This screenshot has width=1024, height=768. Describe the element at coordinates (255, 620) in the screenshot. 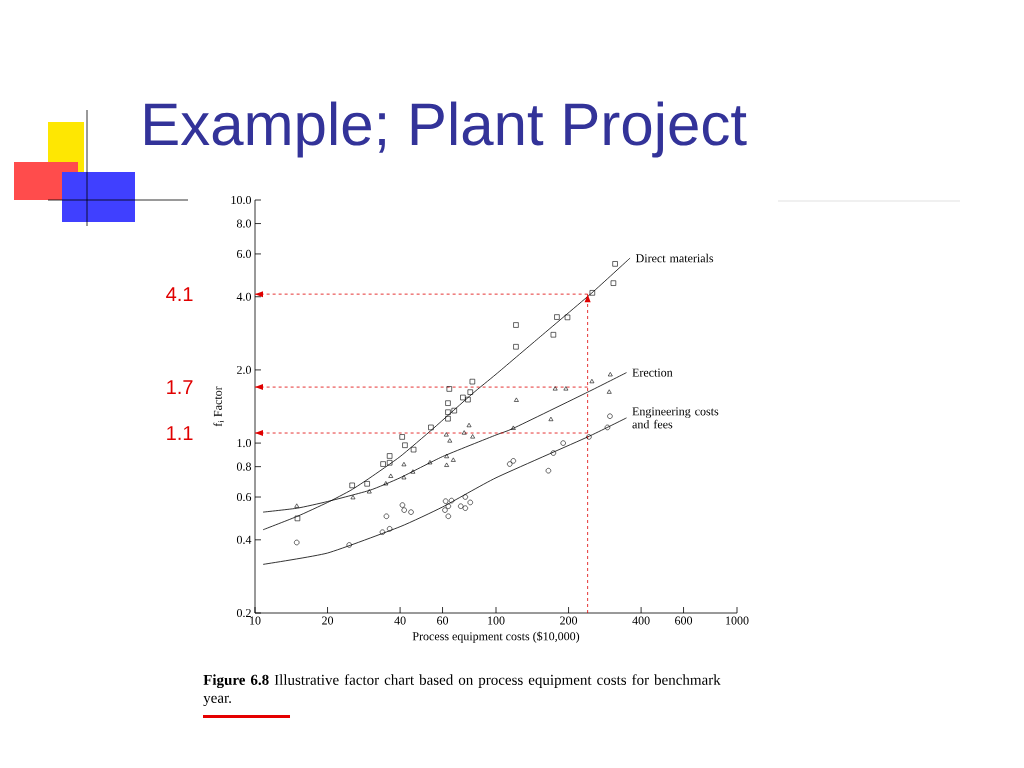

I see `x-tick-label: 10` at that location.